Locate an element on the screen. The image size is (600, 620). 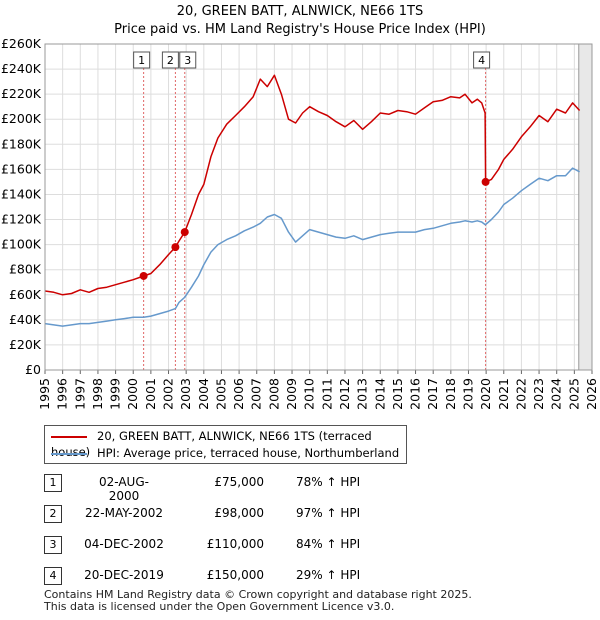
x-tick-label: 2022 is located at coordinates (520, 394).